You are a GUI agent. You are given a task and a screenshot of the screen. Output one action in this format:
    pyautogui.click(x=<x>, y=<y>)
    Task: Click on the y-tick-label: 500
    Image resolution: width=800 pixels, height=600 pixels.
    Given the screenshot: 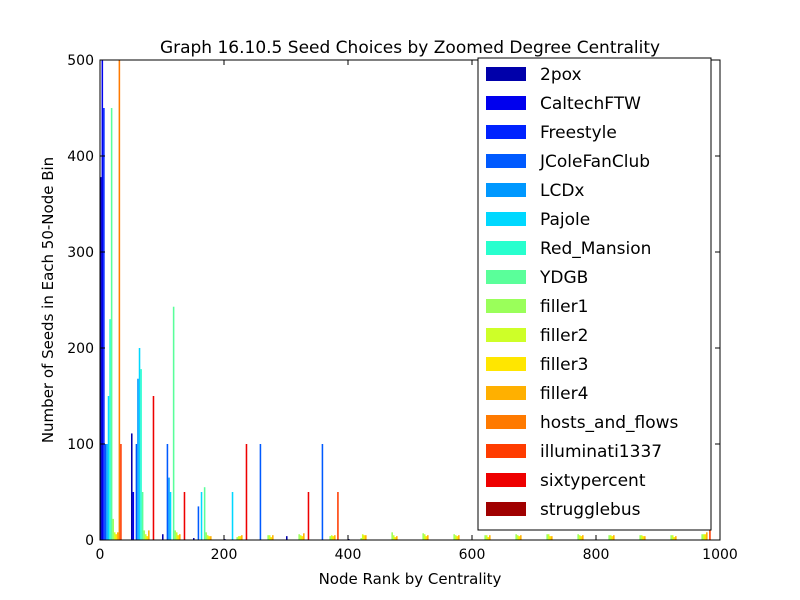 What is the action you would take?
    pyautogui.click(x=80, y=61)
    